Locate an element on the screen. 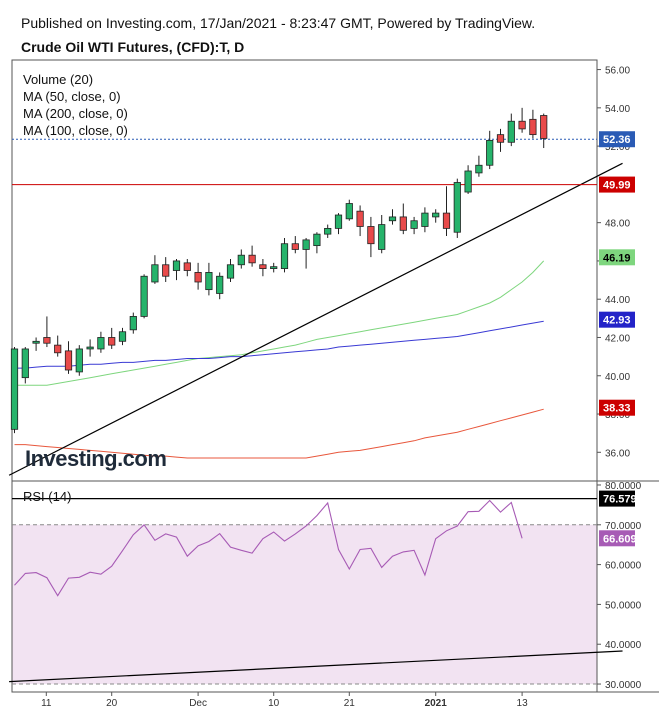  legend-ma100: MA (100, close, 0) is located at coordinates (75, 130).